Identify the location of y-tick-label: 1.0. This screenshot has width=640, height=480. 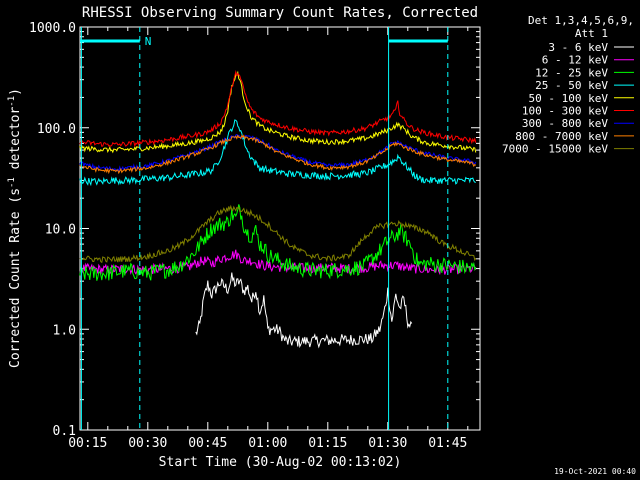
(64, 330).